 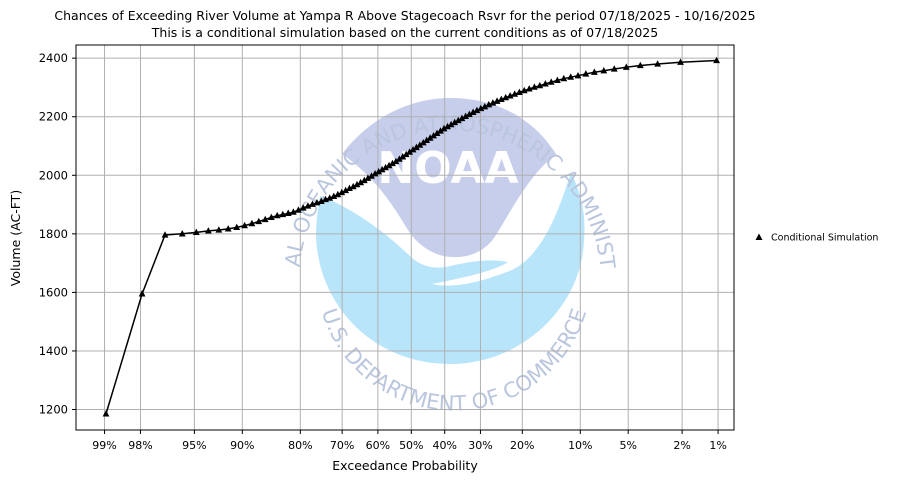 What do you see at coordinates (194, 445) in the screenshot?
I see `x-tick-label: 95%` at bounding box center [194, 445].